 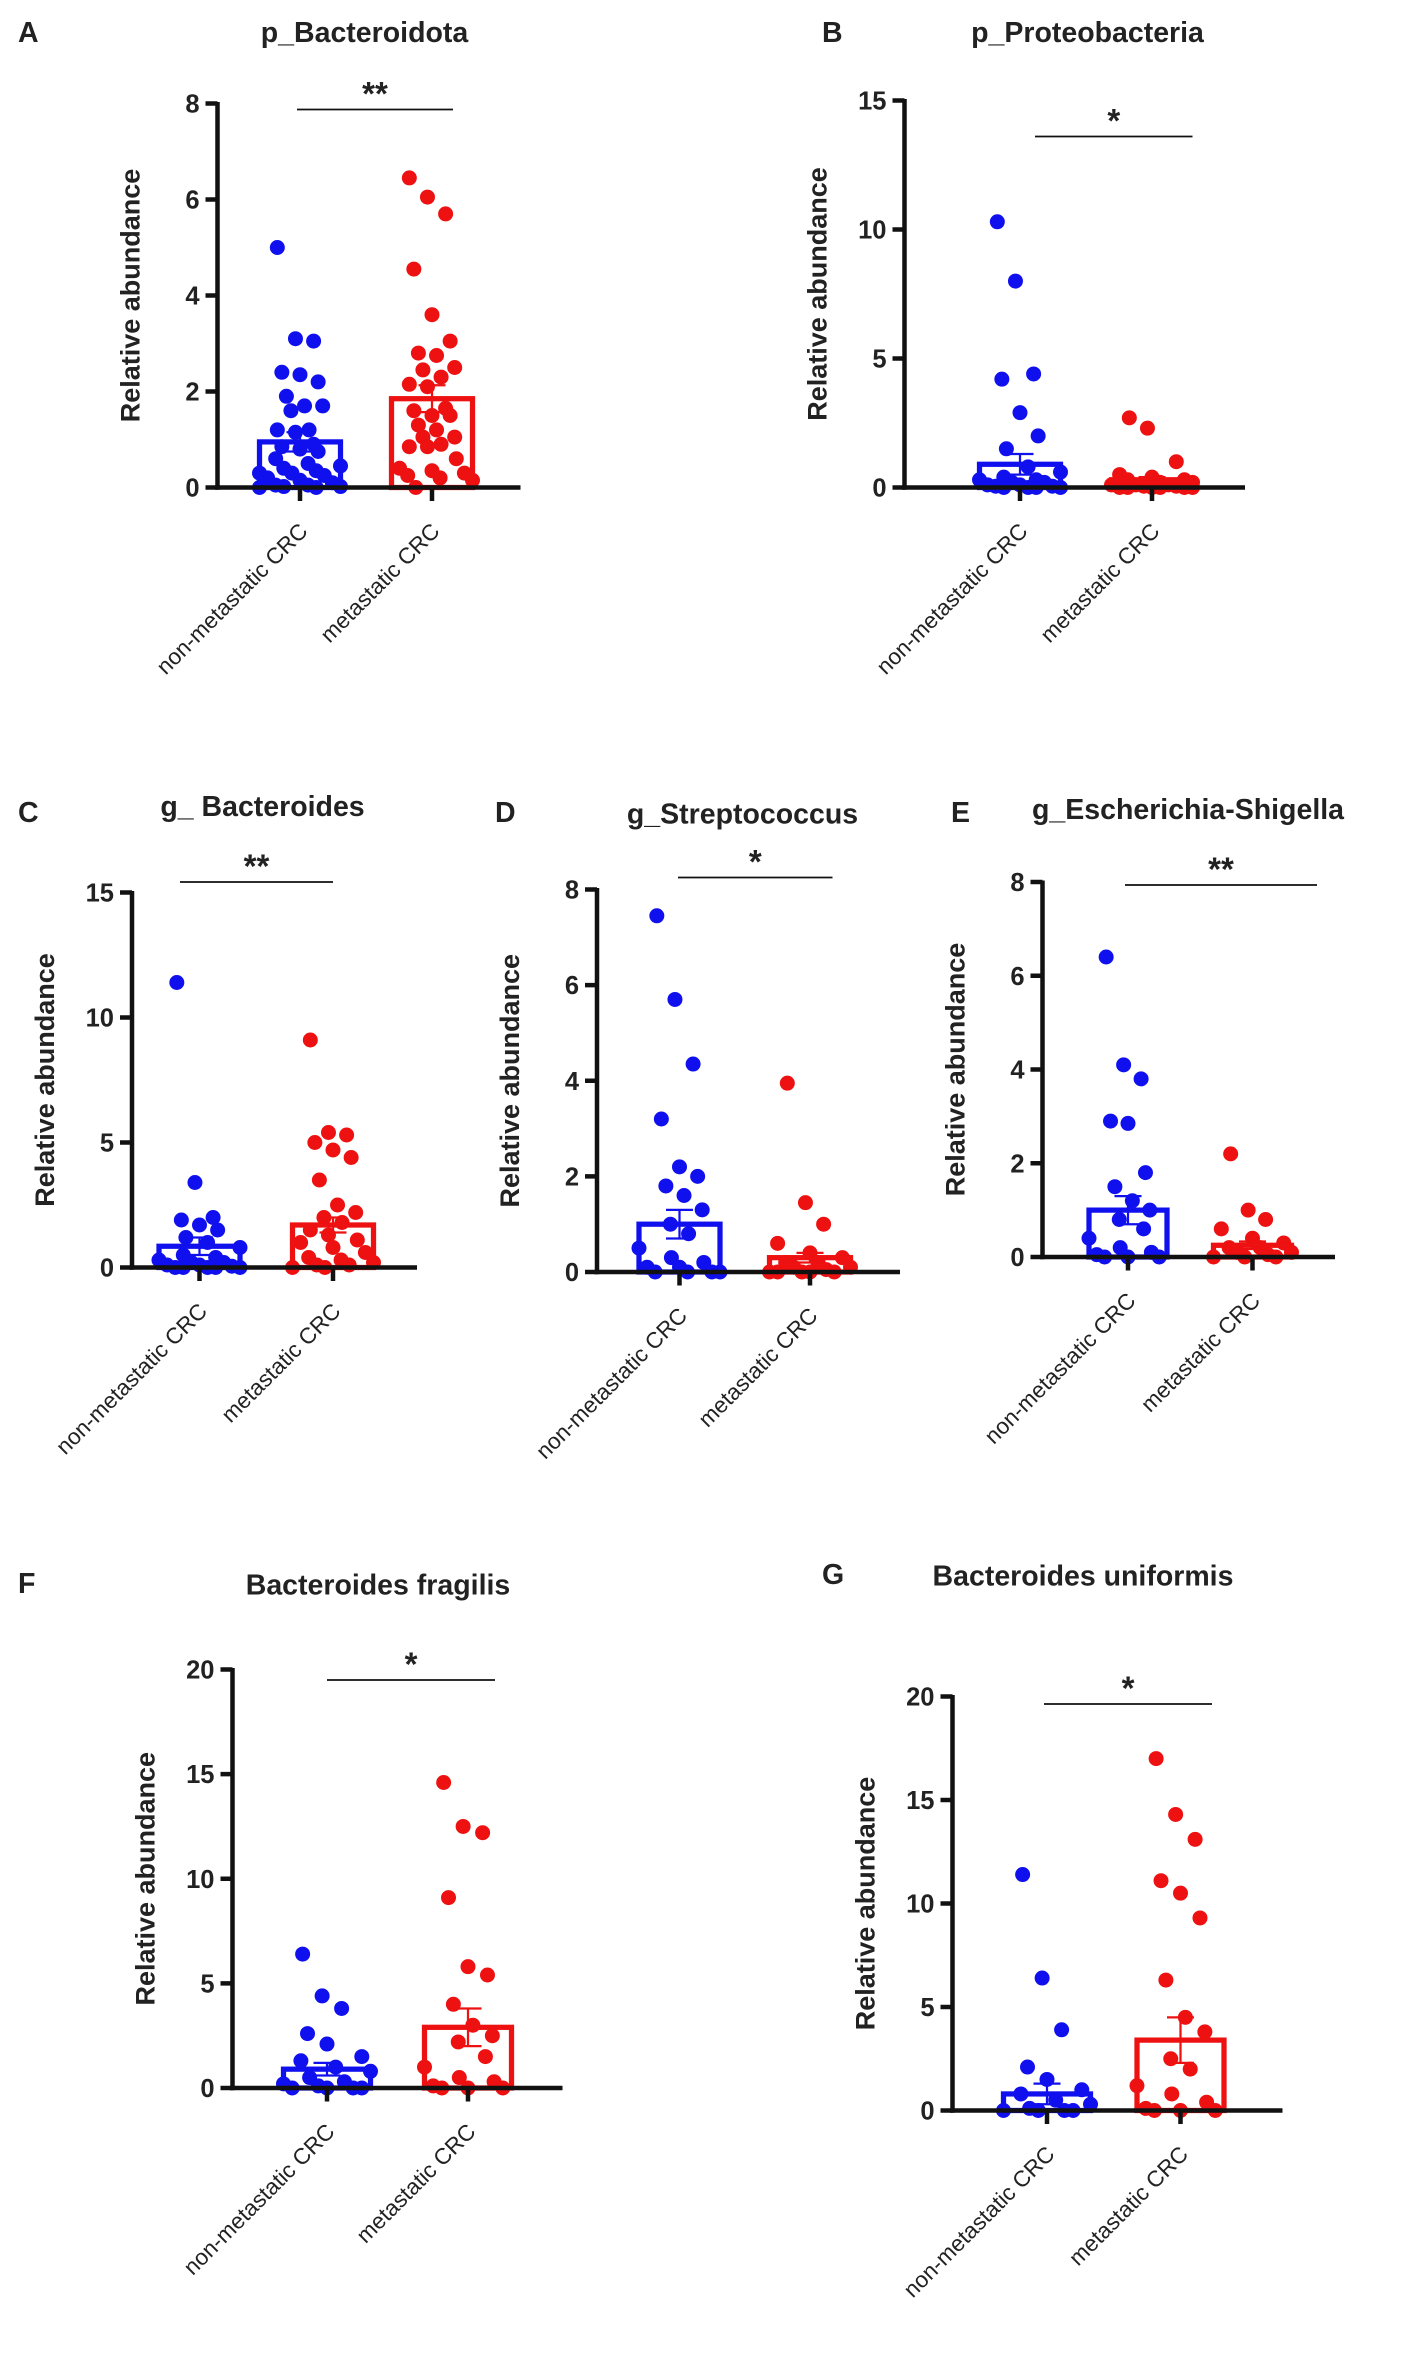 I want to click on series-metastatic, so click(x=333, y=1153).